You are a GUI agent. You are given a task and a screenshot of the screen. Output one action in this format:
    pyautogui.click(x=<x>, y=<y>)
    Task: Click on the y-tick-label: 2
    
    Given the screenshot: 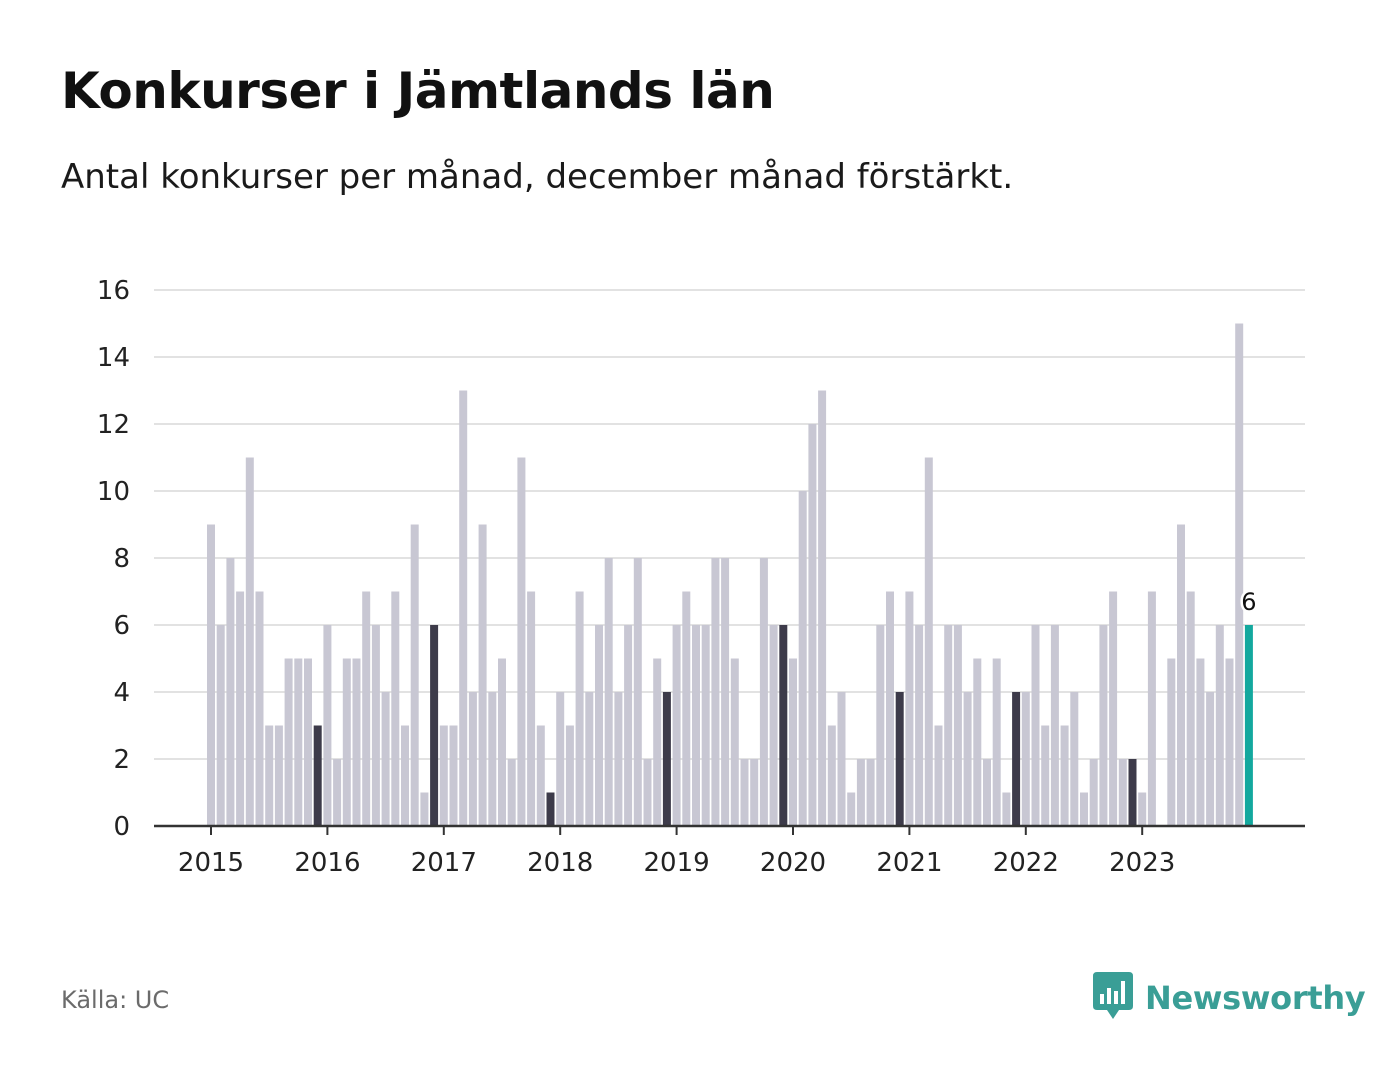 What is the action you would take?
    pyautogui.click(x=121, y=760)
    